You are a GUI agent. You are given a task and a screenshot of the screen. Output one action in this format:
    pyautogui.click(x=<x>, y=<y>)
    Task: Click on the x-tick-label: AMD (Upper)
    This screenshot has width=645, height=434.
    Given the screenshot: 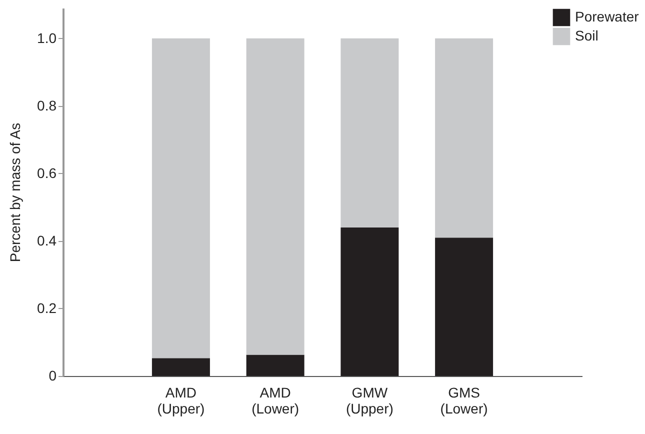 What is the action you would take?
    pyautogui.click(x=181, y=400)
    